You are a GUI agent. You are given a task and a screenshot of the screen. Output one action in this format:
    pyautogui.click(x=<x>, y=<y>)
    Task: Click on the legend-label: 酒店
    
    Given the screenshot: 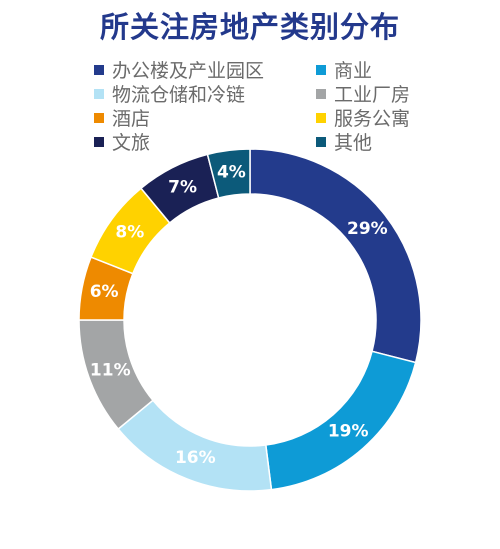 What is the action you would take?
    pyautogui.click(x=131, y=119)
    